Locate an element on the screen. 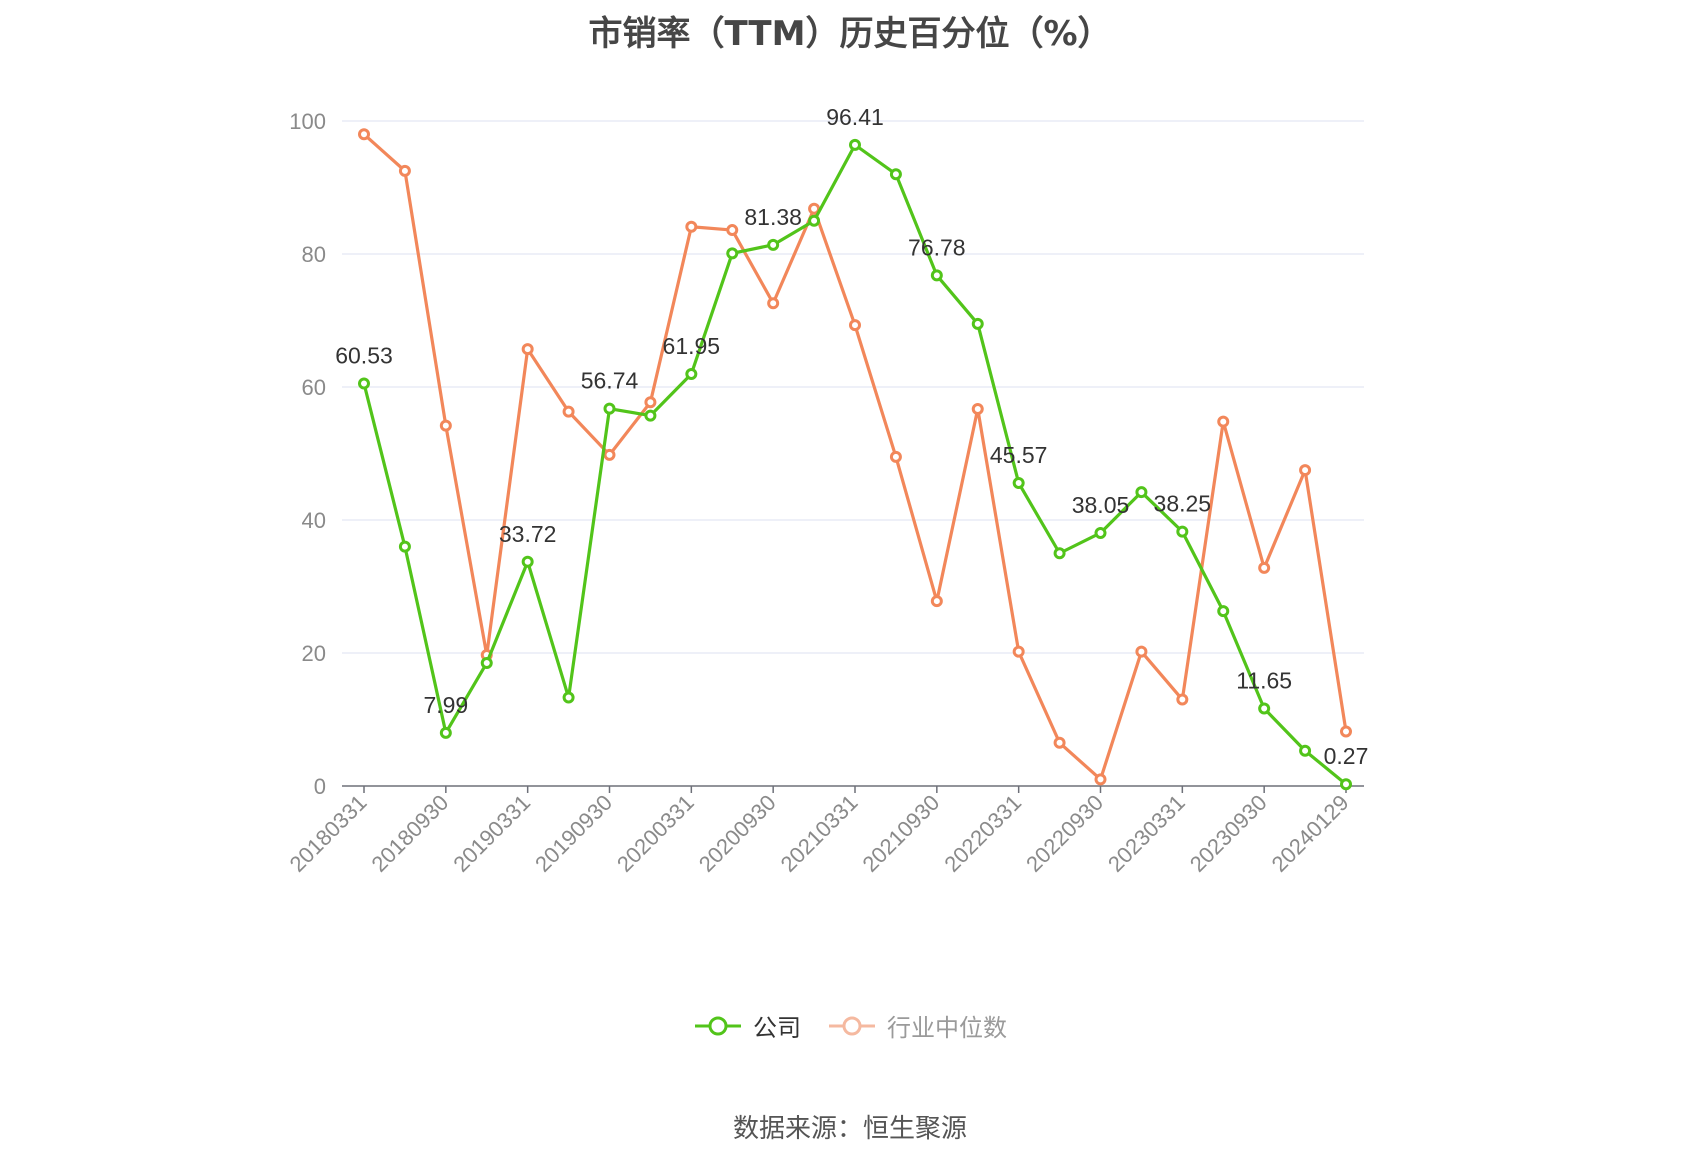 This screenshot has height=1150, width=1700. legend-item-company: 公司 is located at coordinates (747, 1025).